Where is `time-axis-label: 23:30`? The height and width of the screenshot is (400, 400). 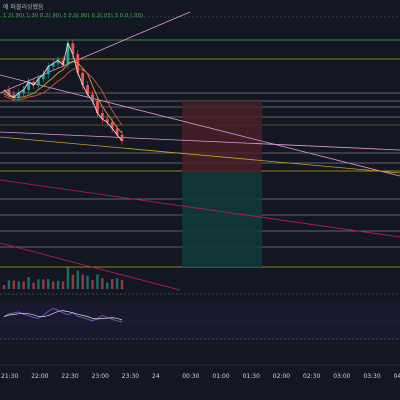 time-axis-label: 23:30 is located at coordinates (130, 376).